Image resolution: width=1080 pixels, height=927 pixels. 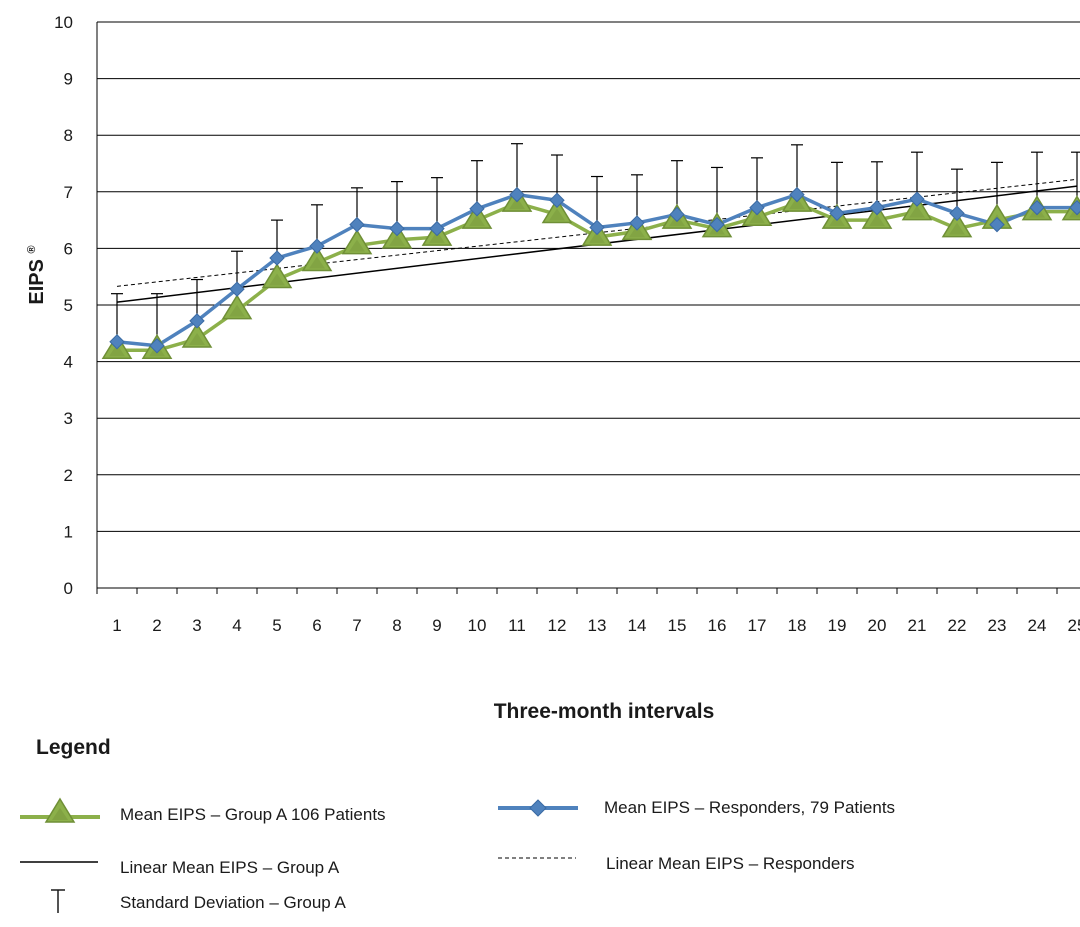 What do you see at coordinates (877, 625) in the screenshot?
I see `x-tick-label: 20` at bounding box center [877, 625].